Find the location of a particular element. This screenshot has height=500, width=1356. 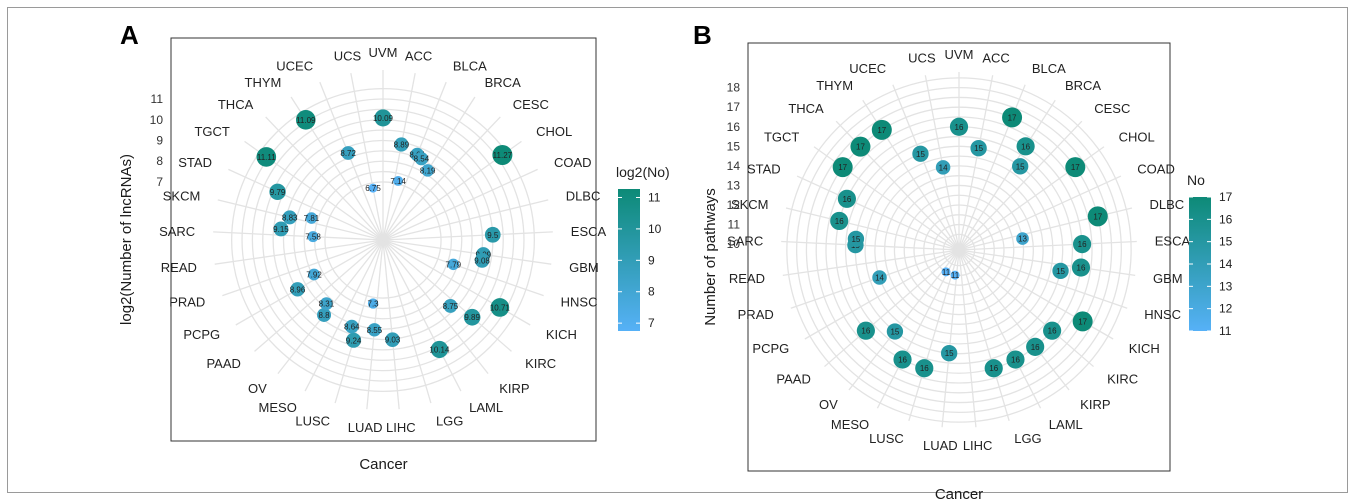

category-label: HNSC is located at coordinates (1162, 314).